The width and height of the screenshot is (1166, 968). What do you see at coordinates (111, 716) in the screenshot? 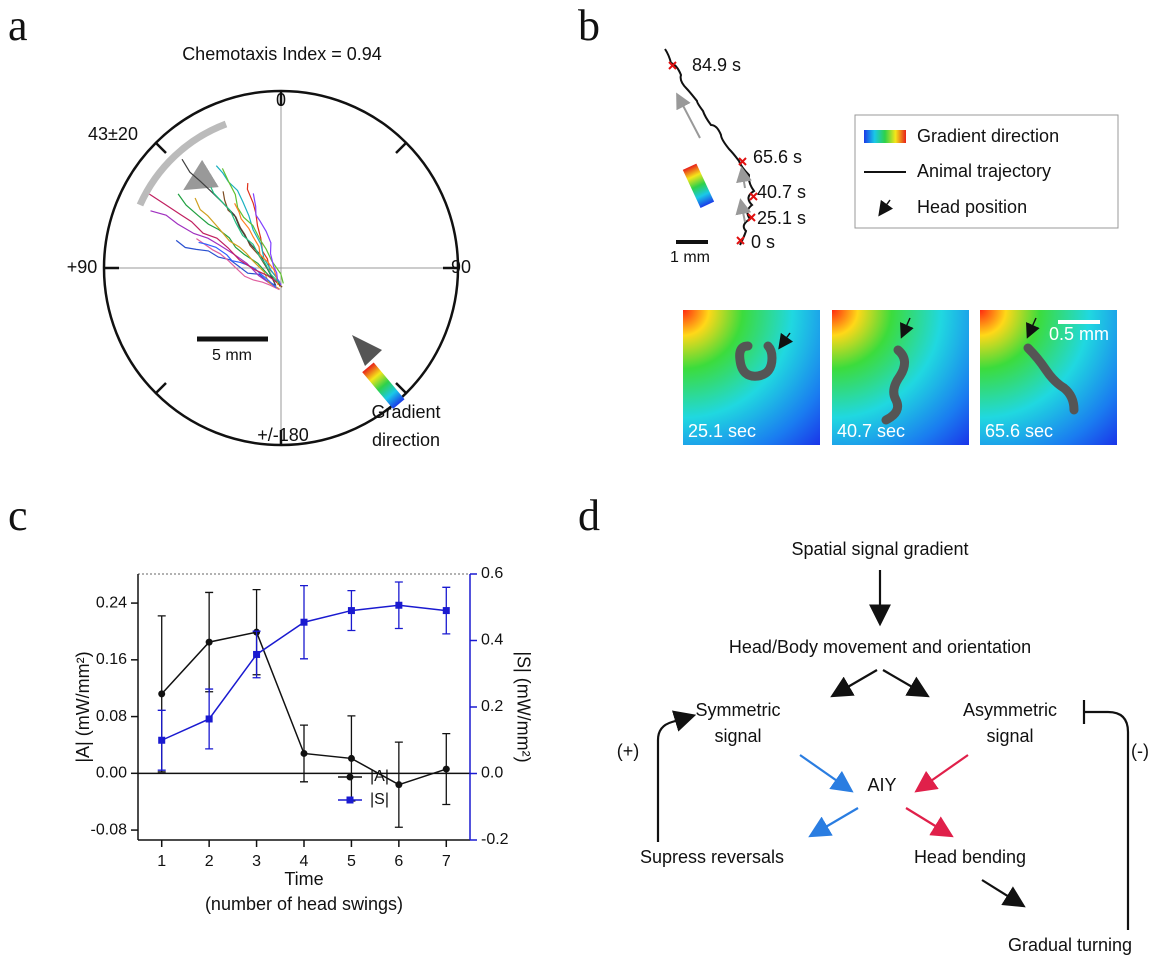
I see `y-tick-label: 0.08` at bounding box center [111, 716].